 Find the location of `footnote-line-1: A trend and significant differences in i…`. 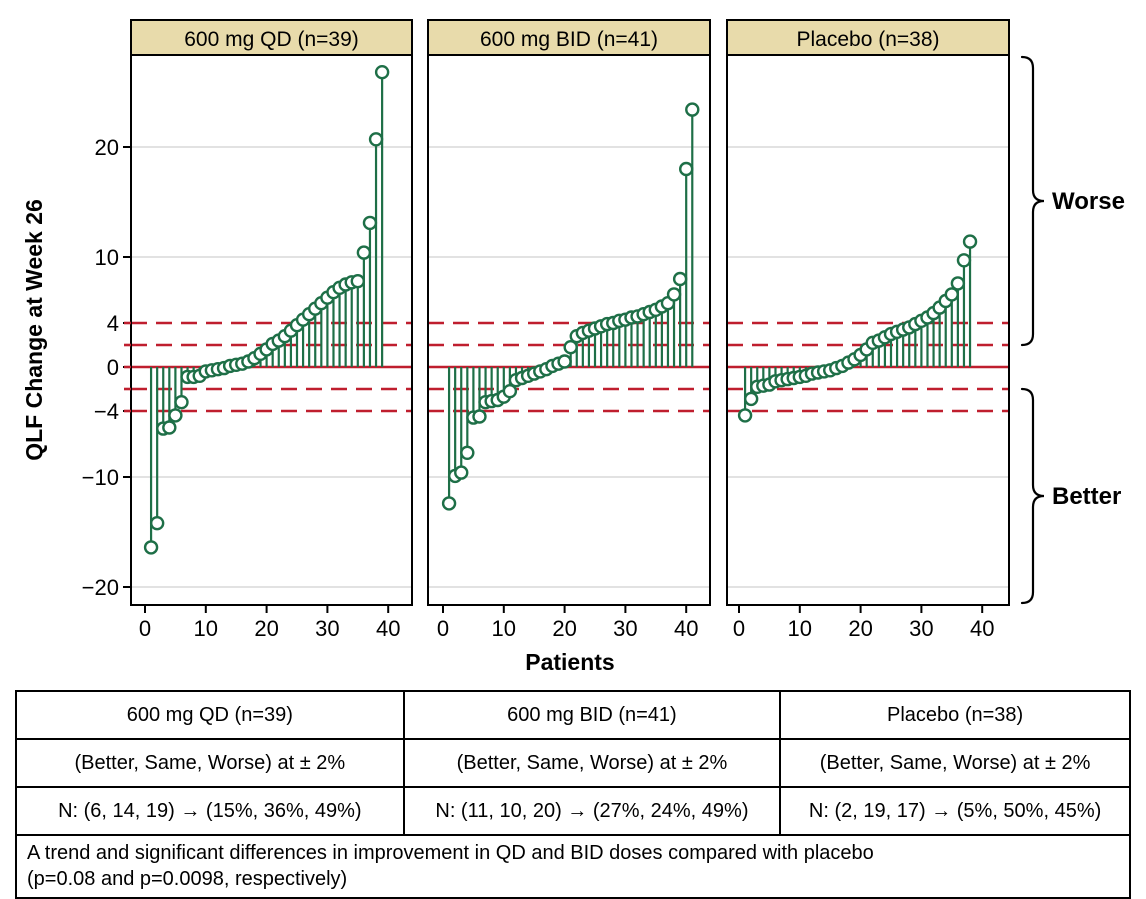

footnote-line-1: A trend and significant differences in i… is located at coordinates (450, 853).